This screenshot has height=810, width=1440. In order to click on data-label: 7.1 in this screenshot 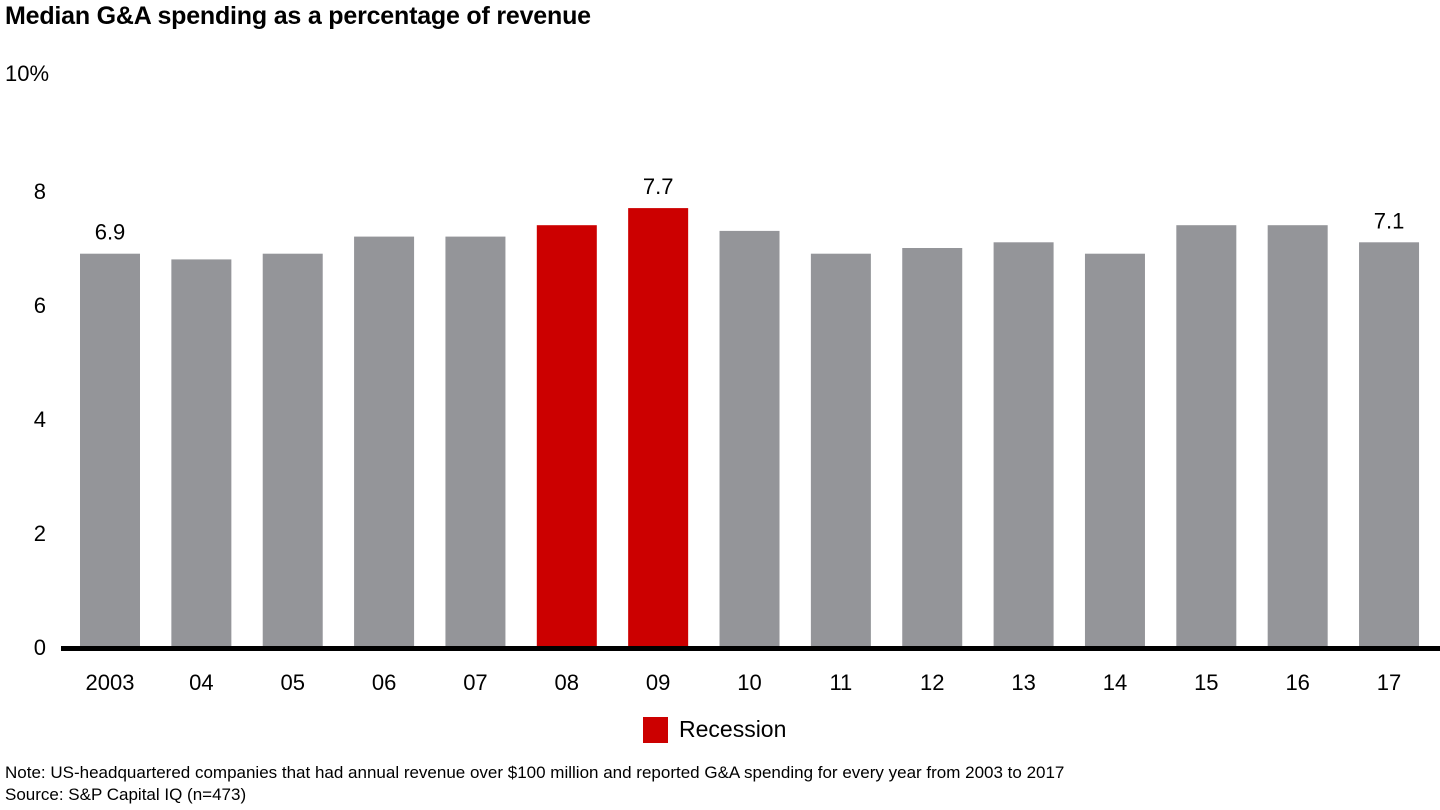, I will do `click(1389, 220)`.